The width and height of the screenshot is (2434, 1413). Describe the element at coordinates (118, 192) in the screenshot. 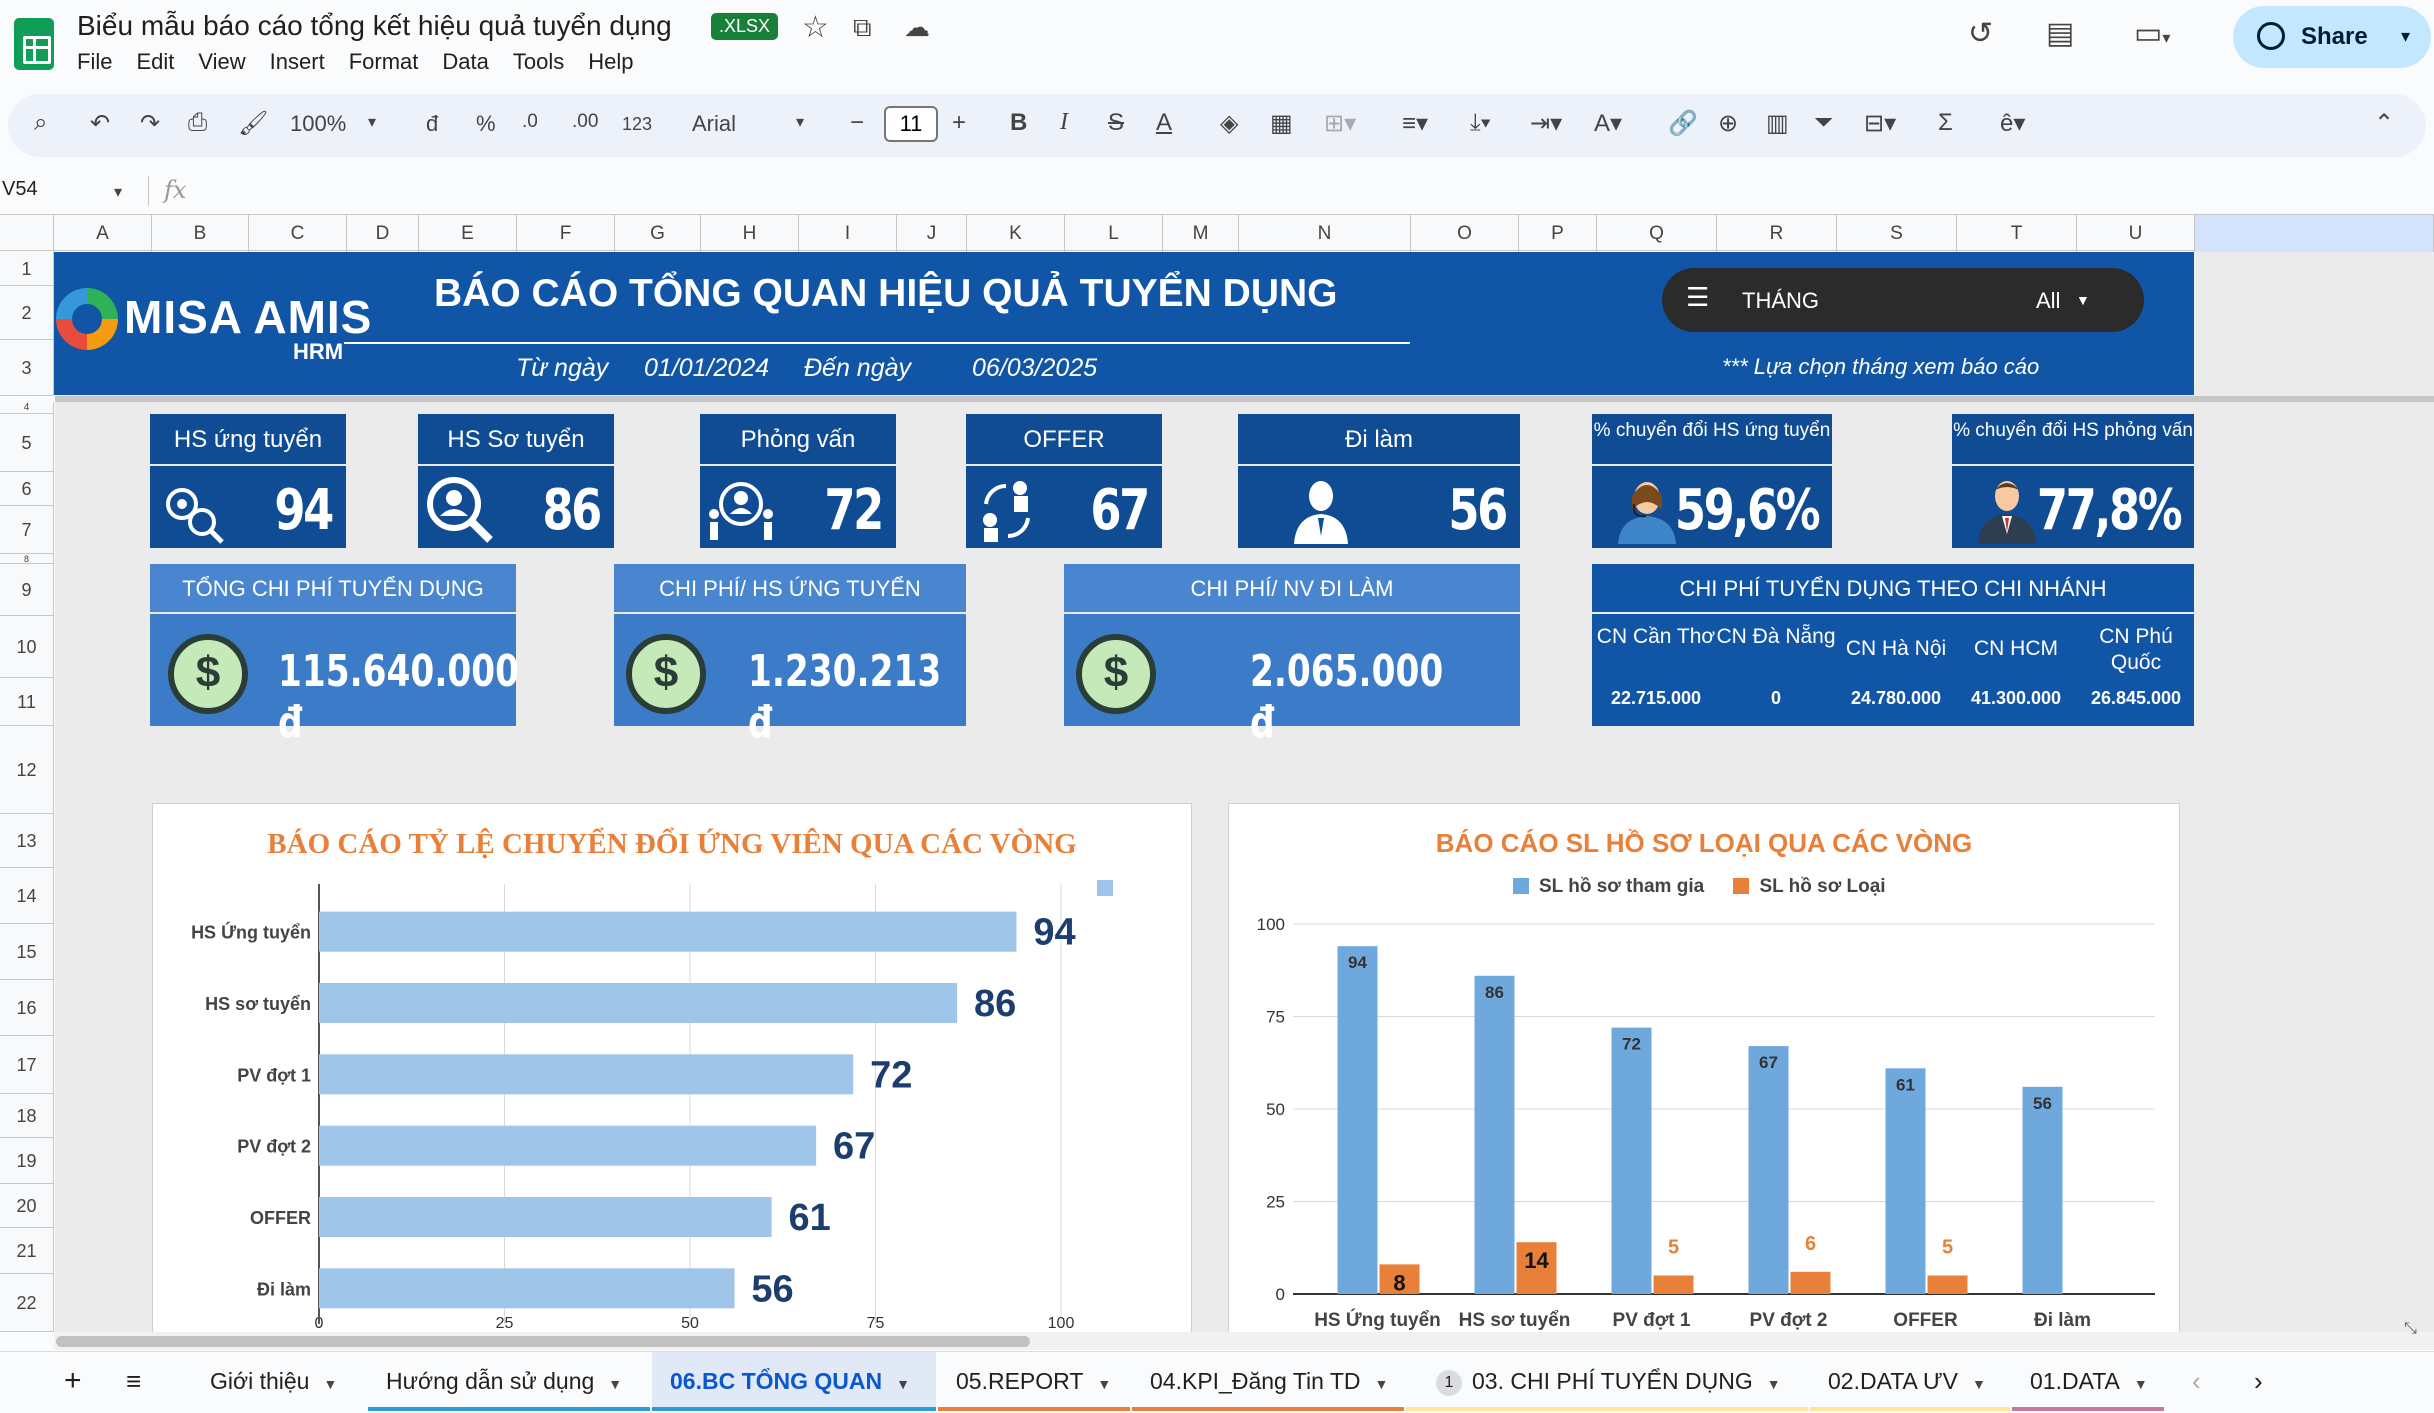

I see `name-box-chevron-icon: ▾` at that location.